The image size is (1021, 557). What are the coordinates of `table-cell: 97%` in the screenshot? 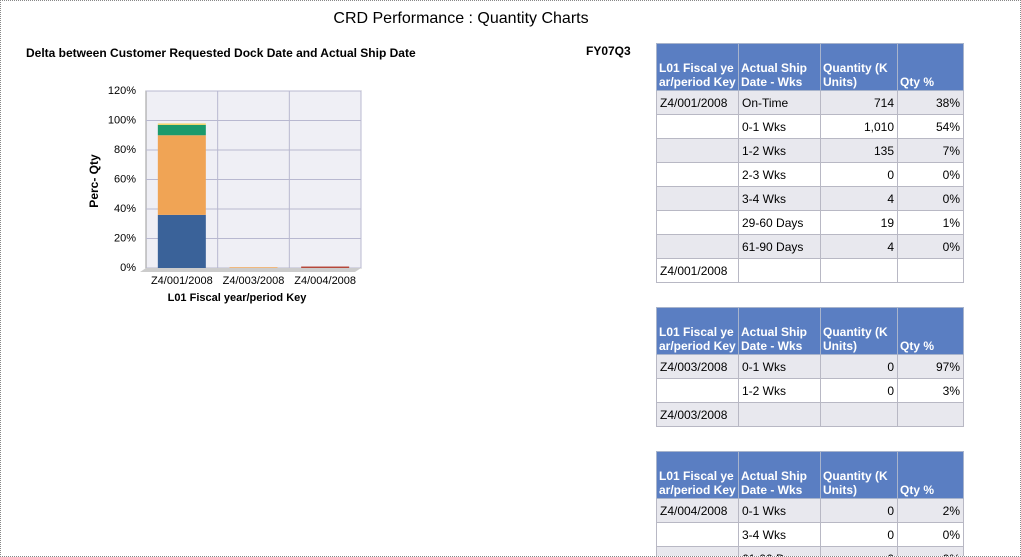 It's located at (930, 366).